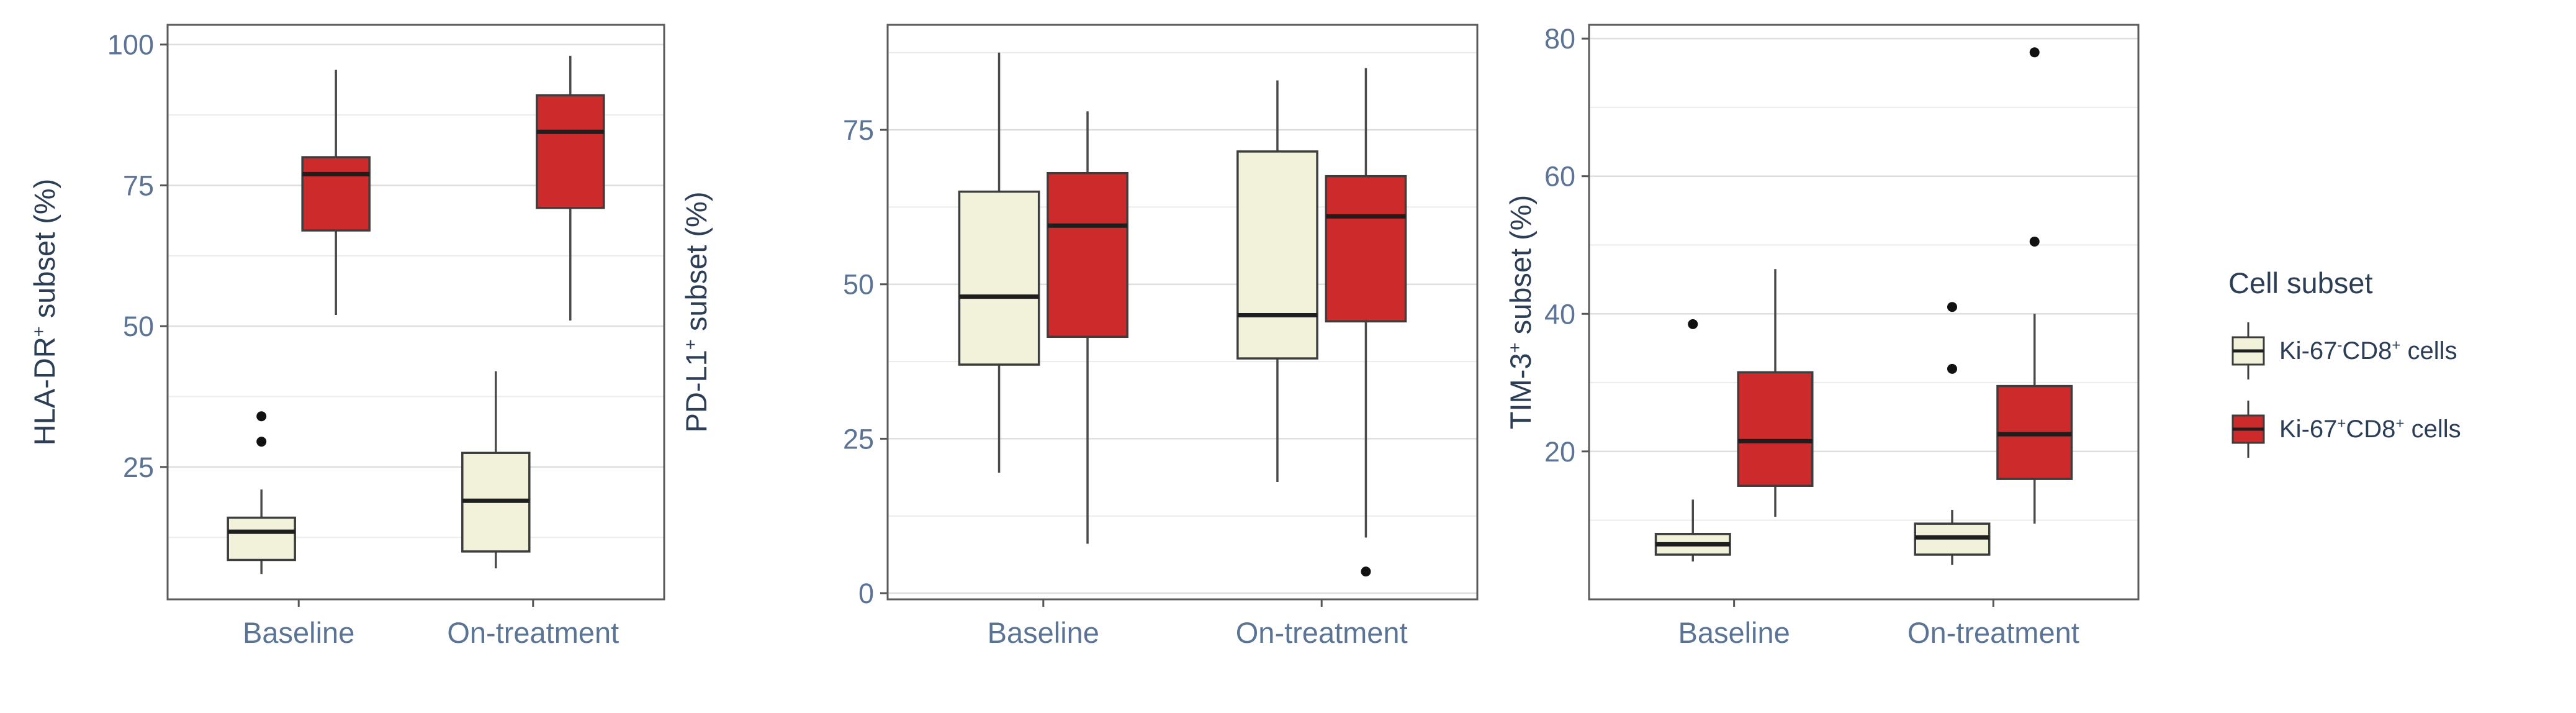  I want to click on legend-item-ki67neg: Ki-67-CD8+ cells, so click(2402, 351).